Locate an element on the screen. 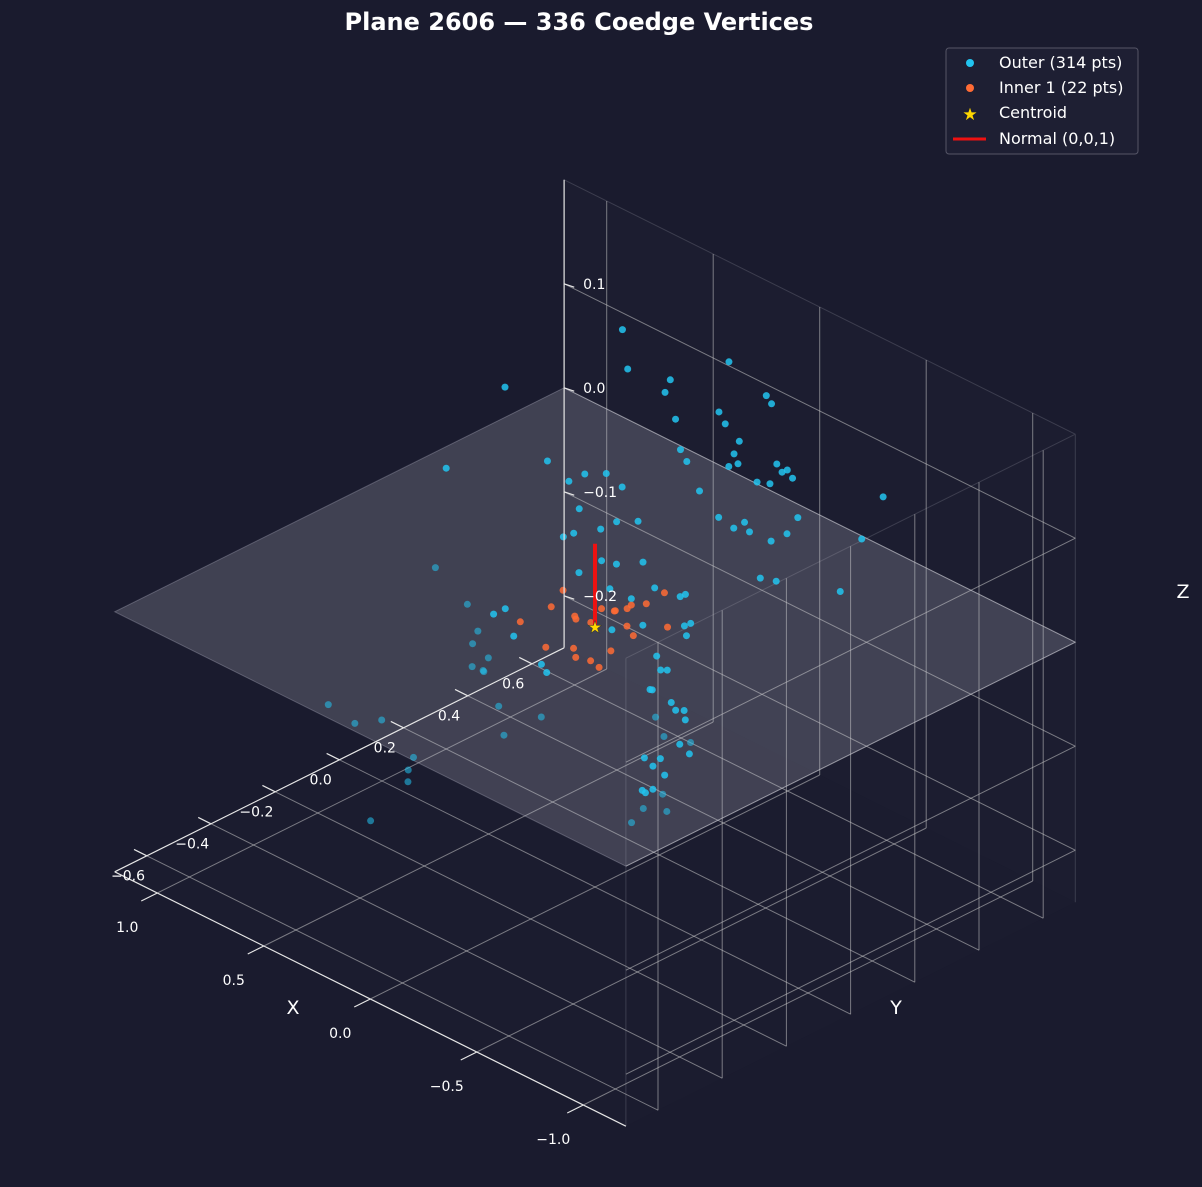 The image size is (1202, 1187). z-tick-label: 0.0 is located at coordinates (594, 389).